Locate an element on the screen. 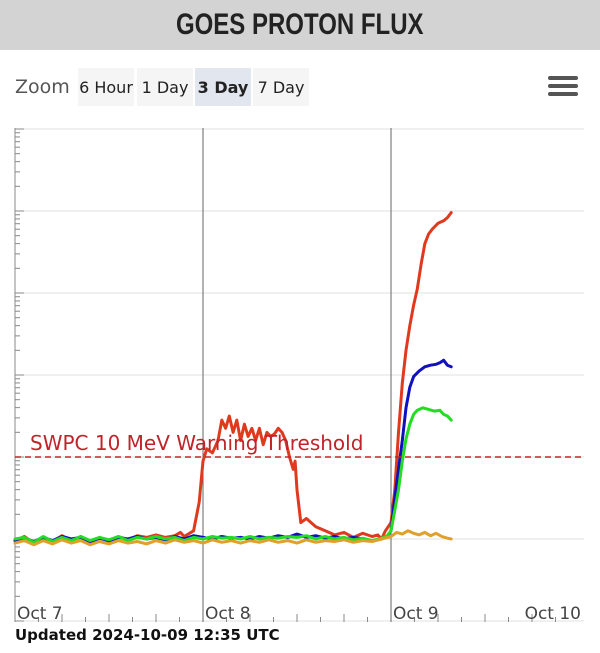 The image size is (600, 653). zoom-7-day-button: 7 Day is located at coordinates (281, 87).